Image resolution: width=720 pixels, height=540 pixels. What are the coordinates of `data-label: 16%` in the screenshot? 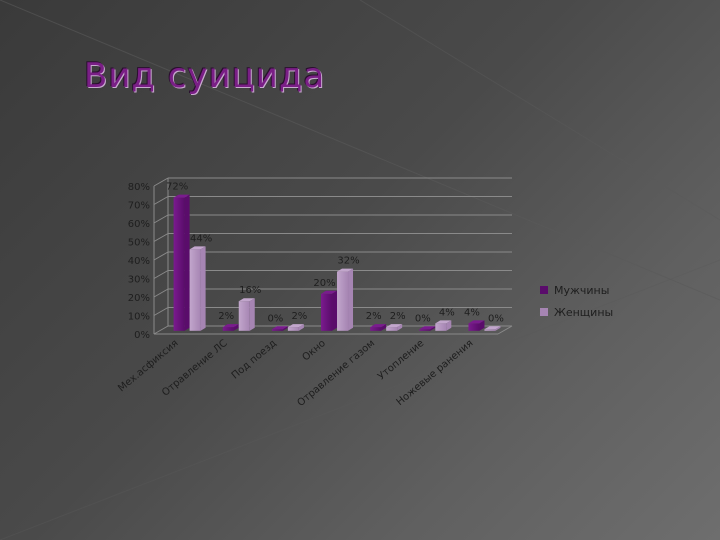 It's located at (250, 290).